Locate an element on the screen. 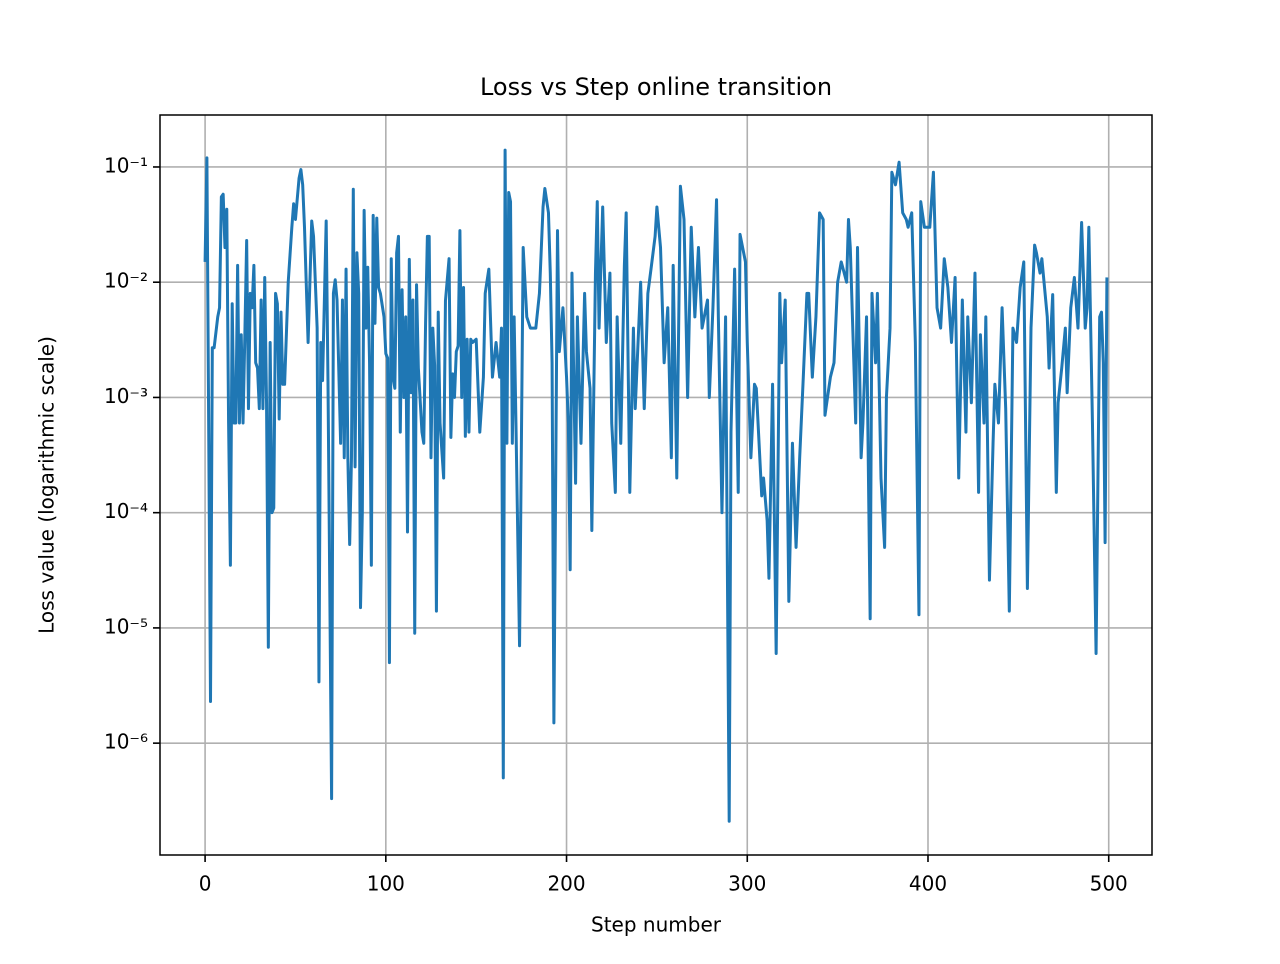 The height and width of the screenshot is (964, 1280). chart-title: Loss vs Step online transition is located at coordinates (656, 87).